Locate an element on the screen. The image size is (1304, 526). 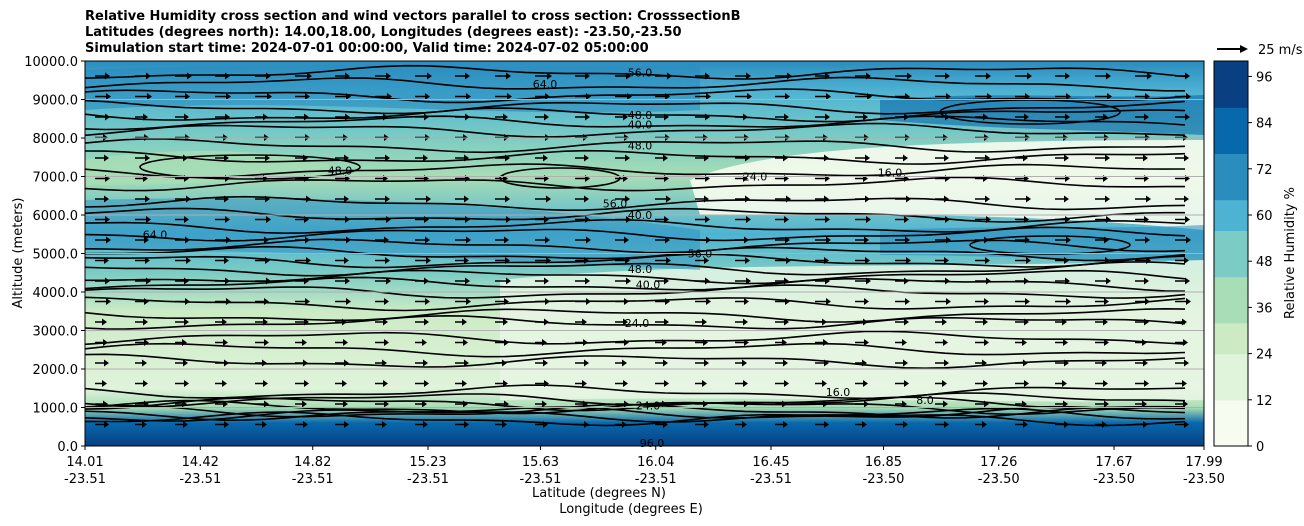
y-tick-label: 7000.0 is located at coordinates (56, 178).